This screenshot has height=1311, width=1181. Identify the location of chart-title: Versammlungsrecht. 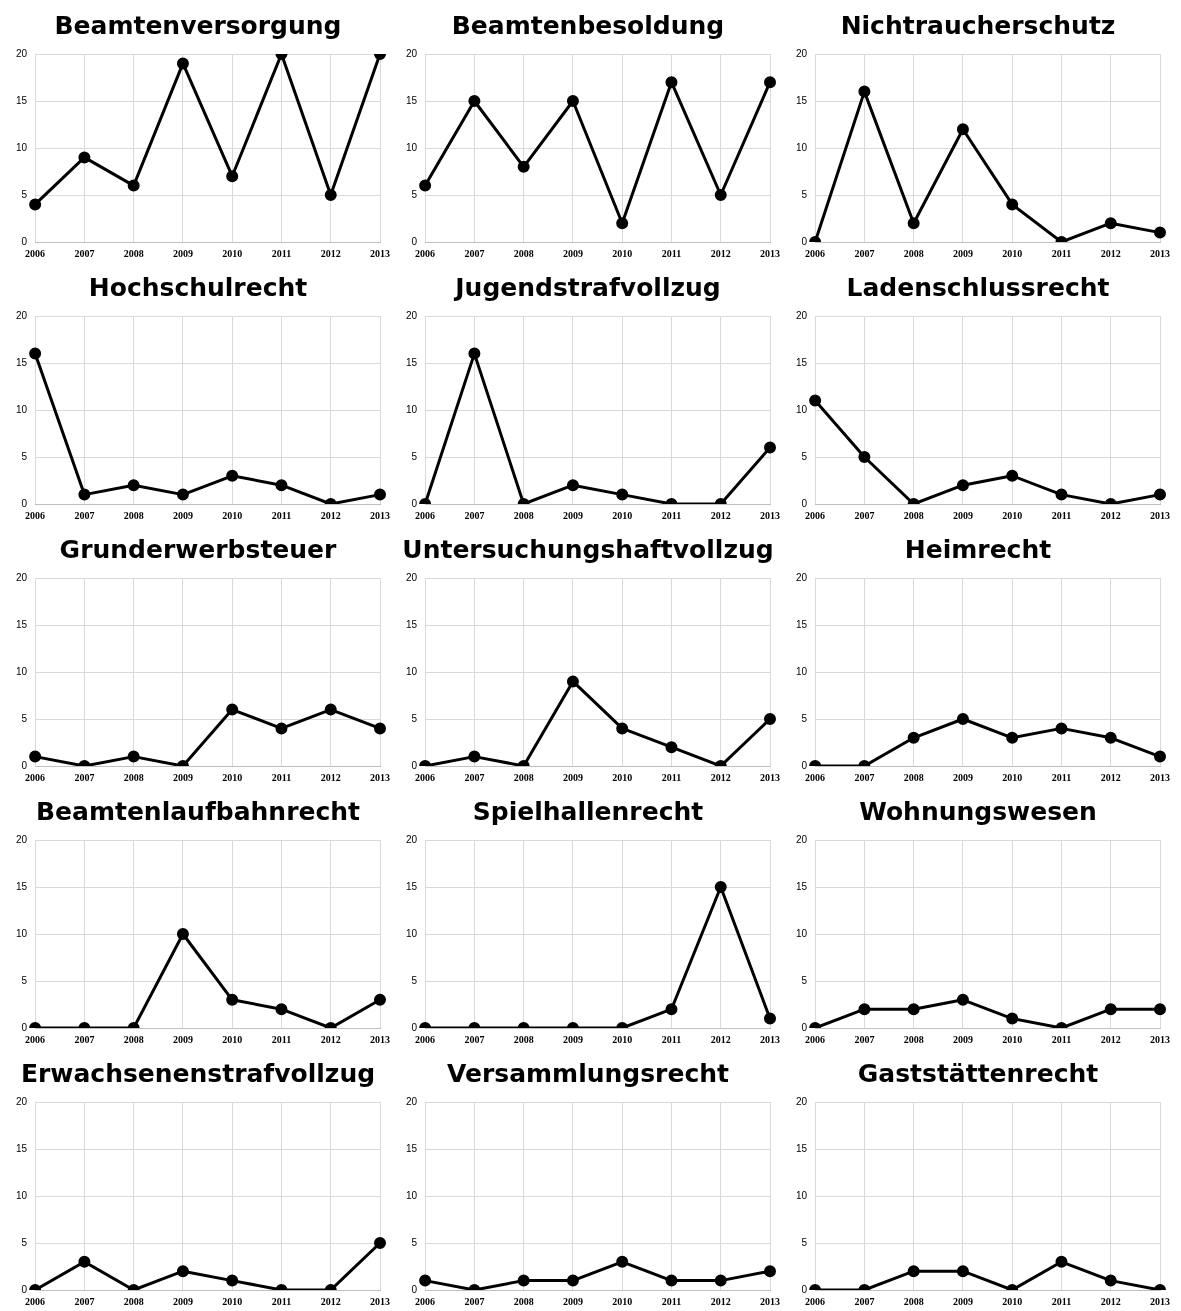
(588, 1073).